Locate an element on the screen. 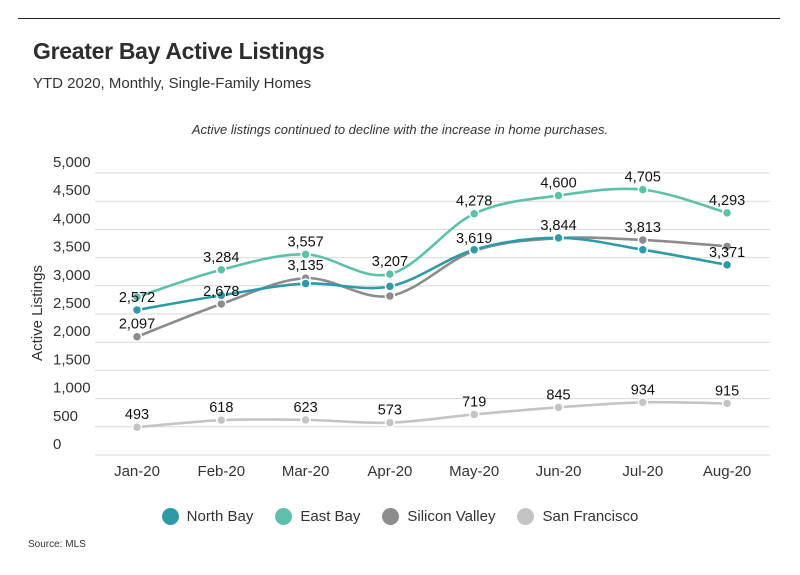 The height and width of the screenshot is (575, 800). y-tick-label: 5,000 is located at coordinates (72, 162).